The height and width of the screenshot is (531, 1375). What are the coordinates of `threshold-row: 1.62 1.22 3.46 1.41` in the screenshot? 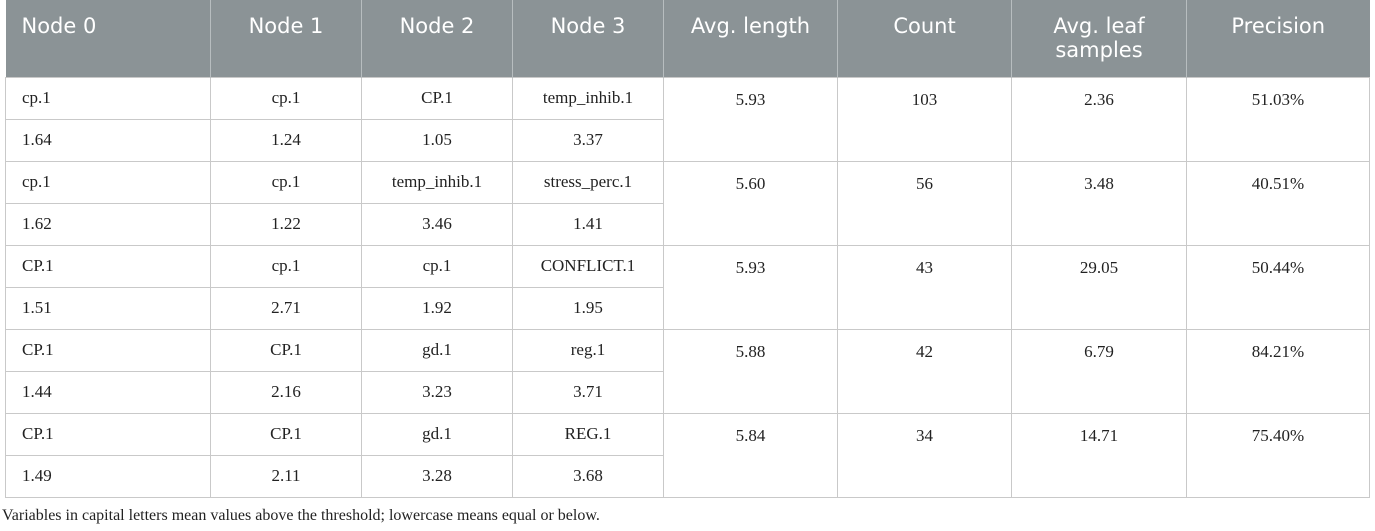 It's located at (687, 224).